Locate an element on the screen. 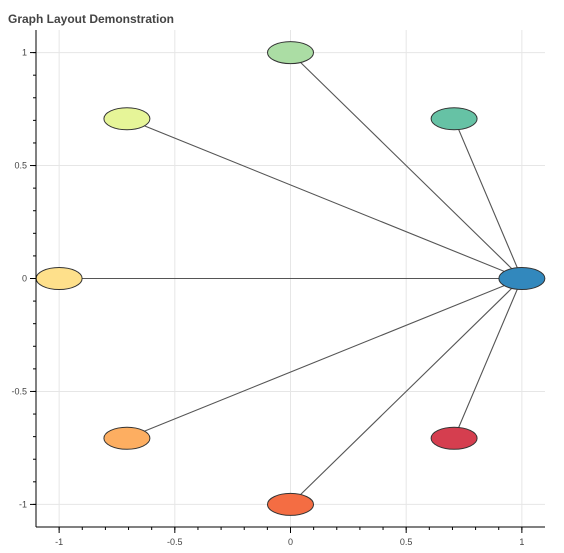 The image size is (564, 553). y-tick-label: 1 is located at coordinates (24, 53).